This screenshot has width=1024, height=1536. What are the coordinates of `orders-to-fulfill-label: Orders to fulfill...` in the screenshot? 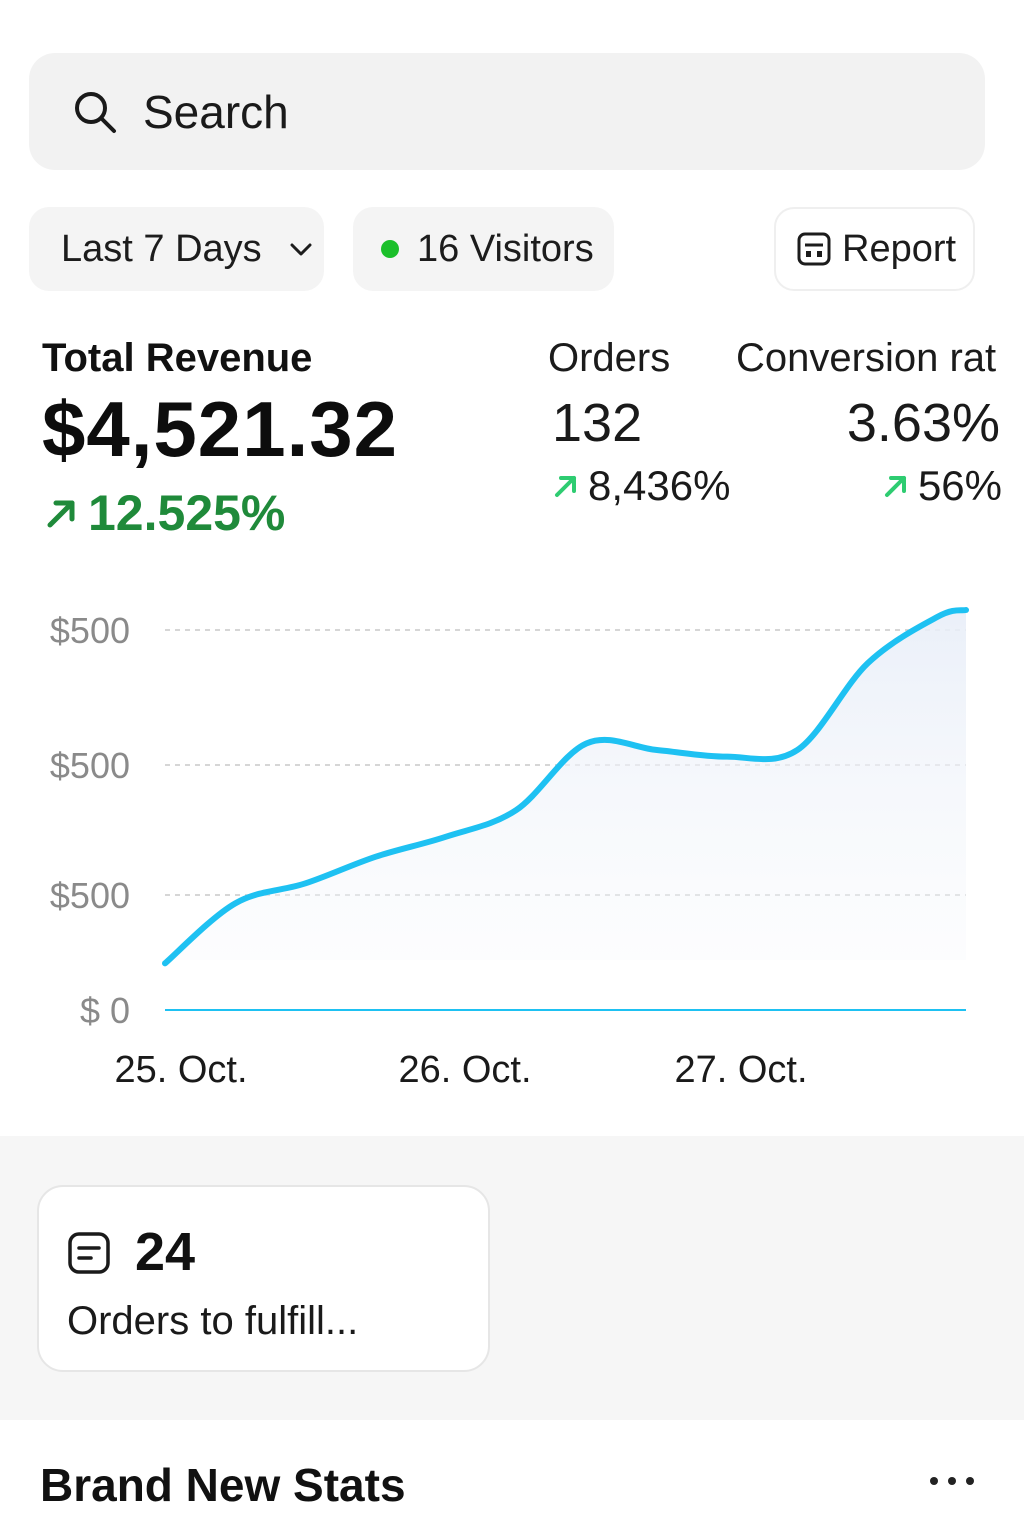 It's located at (213, 1321).